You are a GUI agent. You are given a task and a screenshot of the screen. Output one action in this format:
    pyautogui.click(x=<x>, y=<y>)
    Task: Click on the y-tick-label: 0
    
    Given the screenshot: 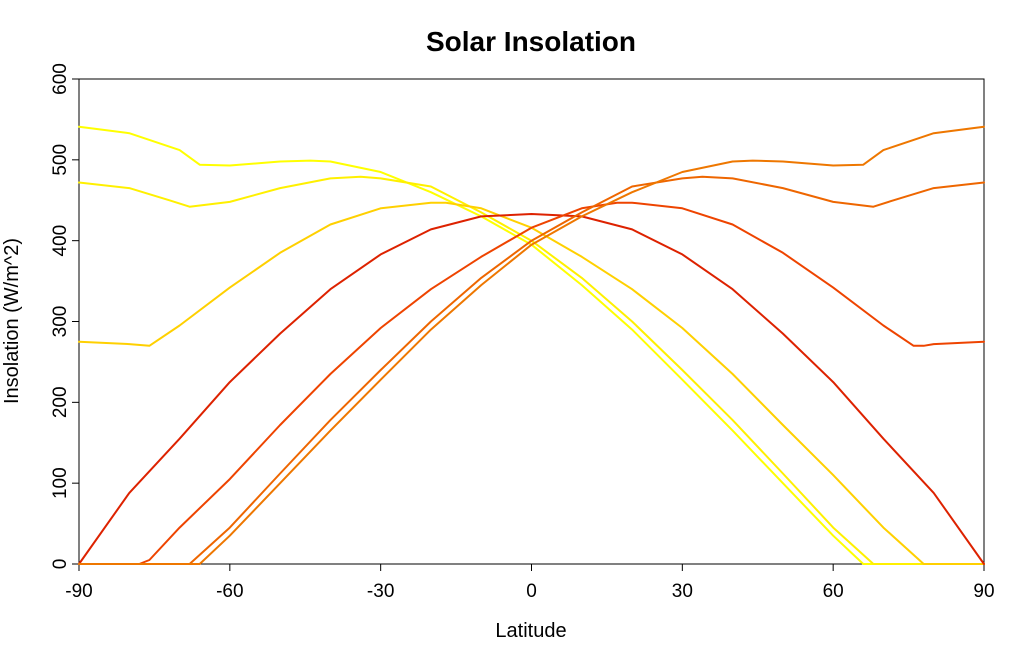 What is the action you would take?
    pyautogui.click(x=60, y=564)
    